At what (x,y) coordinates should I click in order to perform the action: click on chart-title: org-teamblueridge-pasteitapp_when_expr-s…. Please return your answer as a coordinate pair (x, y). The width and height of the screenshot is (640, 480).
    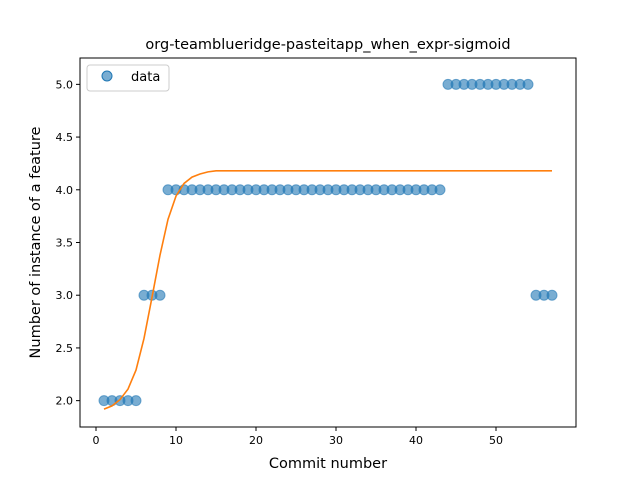
    Looking at the image, I should click on (327, 45).